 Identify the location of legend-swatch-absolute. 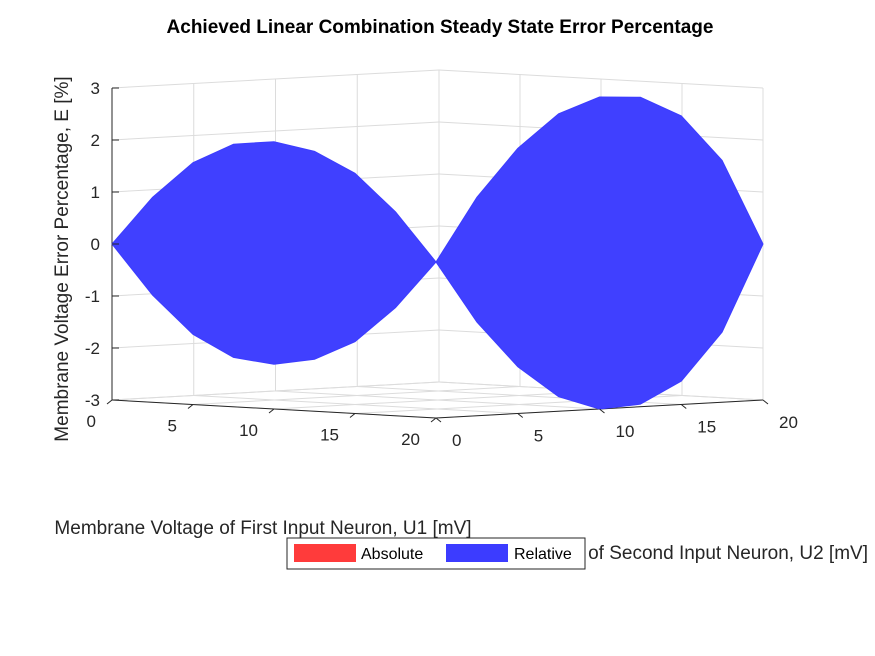
(325, 553).